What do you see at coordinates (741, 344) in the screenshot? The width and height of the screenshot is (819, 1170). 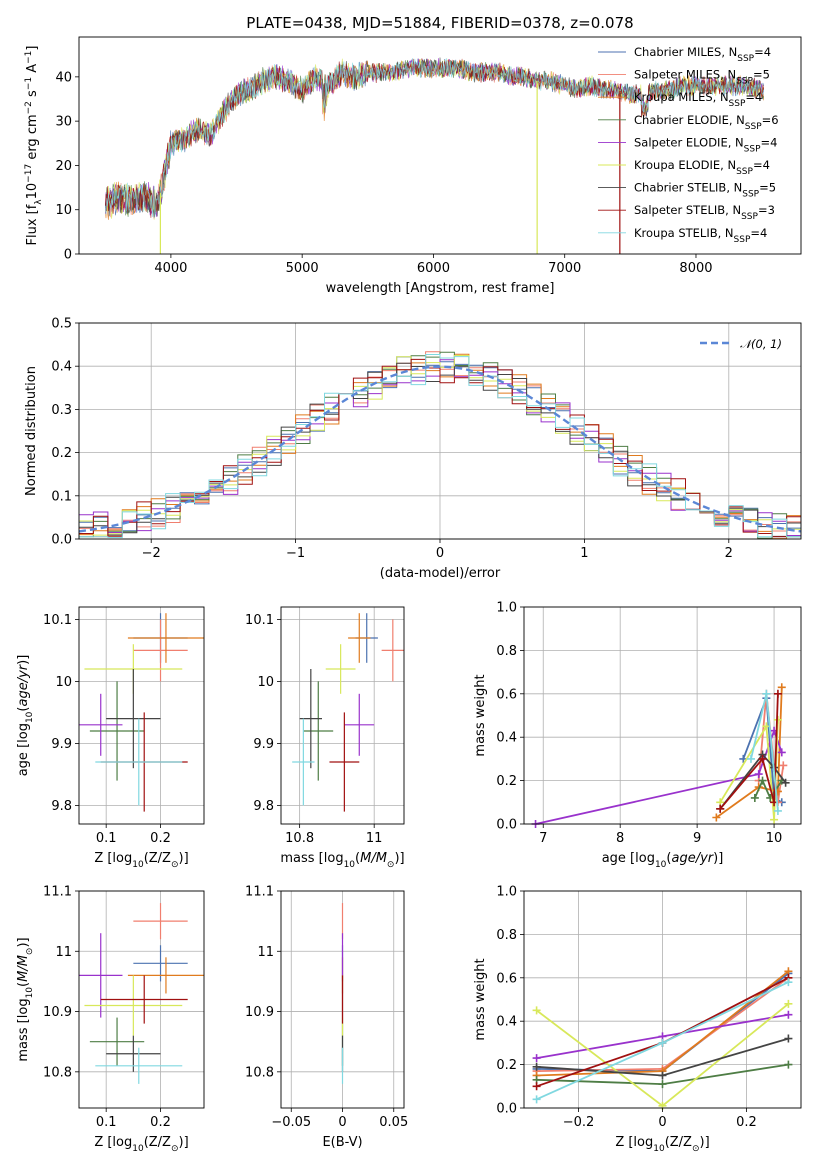 I see `hist-legend: 𝒩(0, 1)` at bounding box center [741, 344].